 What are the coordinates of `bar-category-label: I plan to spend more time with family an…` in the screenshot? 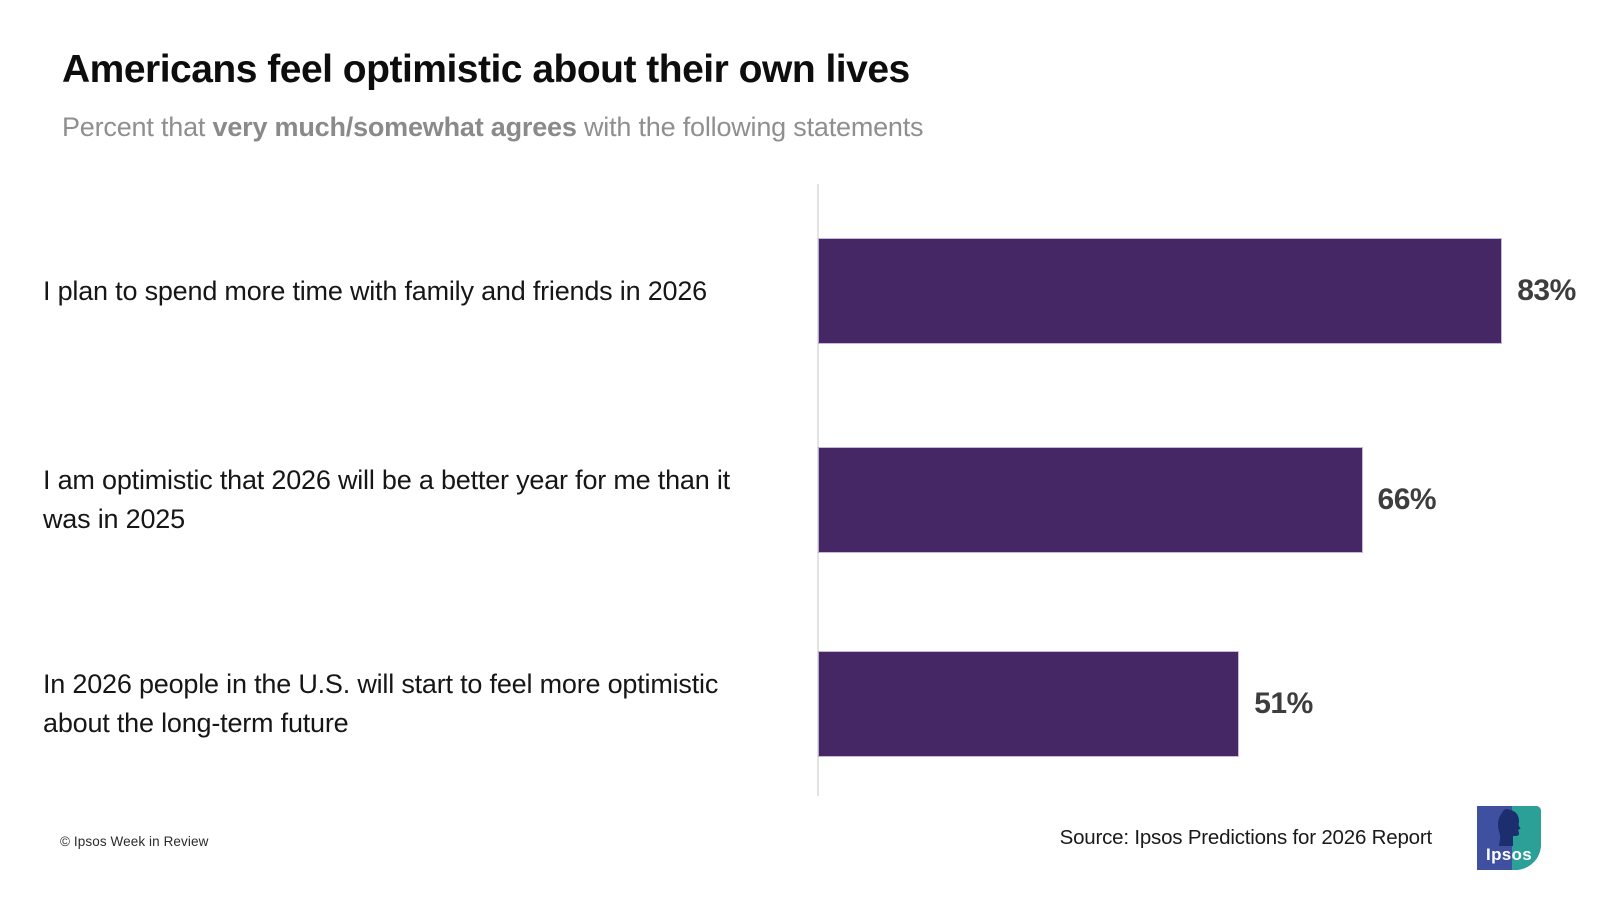 It's located at (413, 291).